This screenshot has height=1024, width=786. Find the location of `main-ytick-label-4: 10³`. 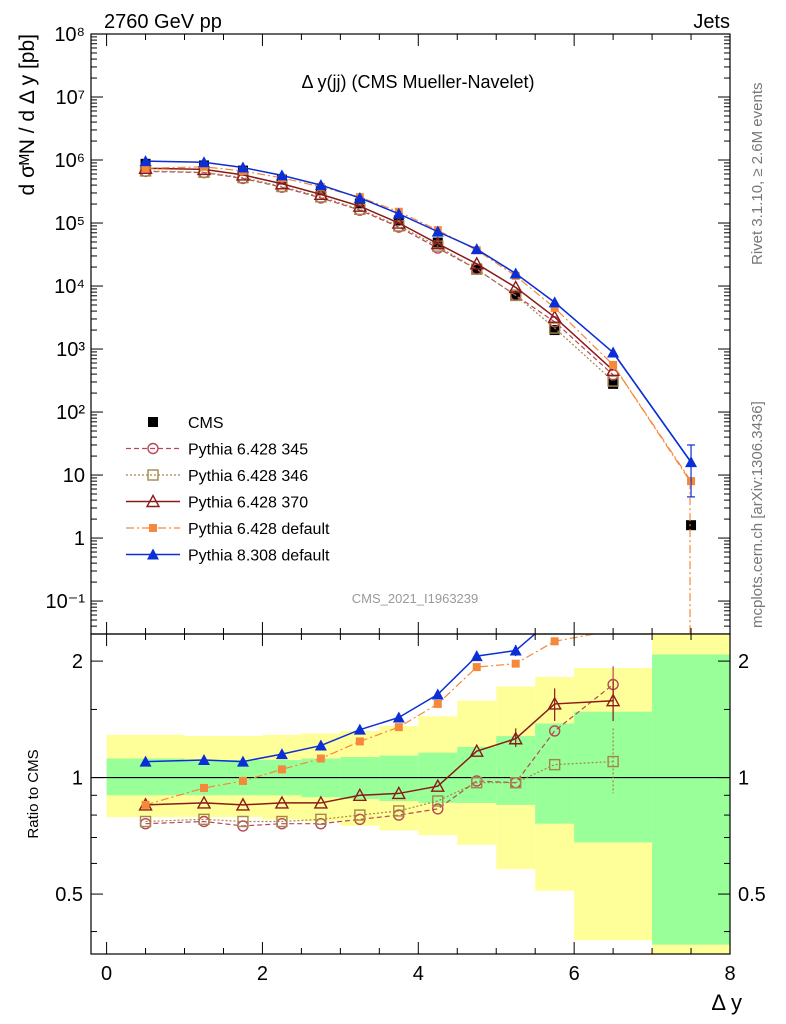

main-ytick-label-4: 10³ is located at coordinates (70, 350).